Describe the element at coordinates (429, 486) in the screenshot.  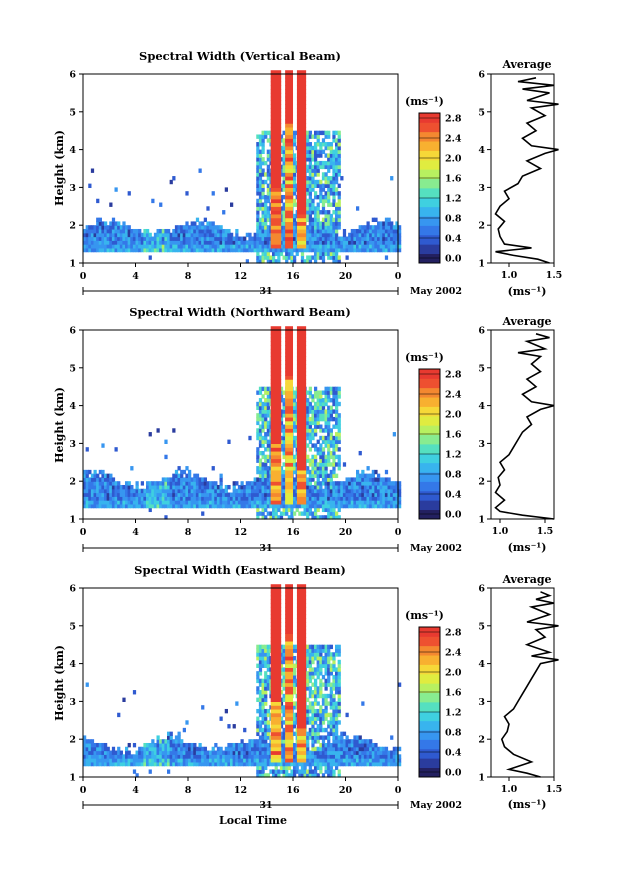
I see `colorbar-swatch` at that location.